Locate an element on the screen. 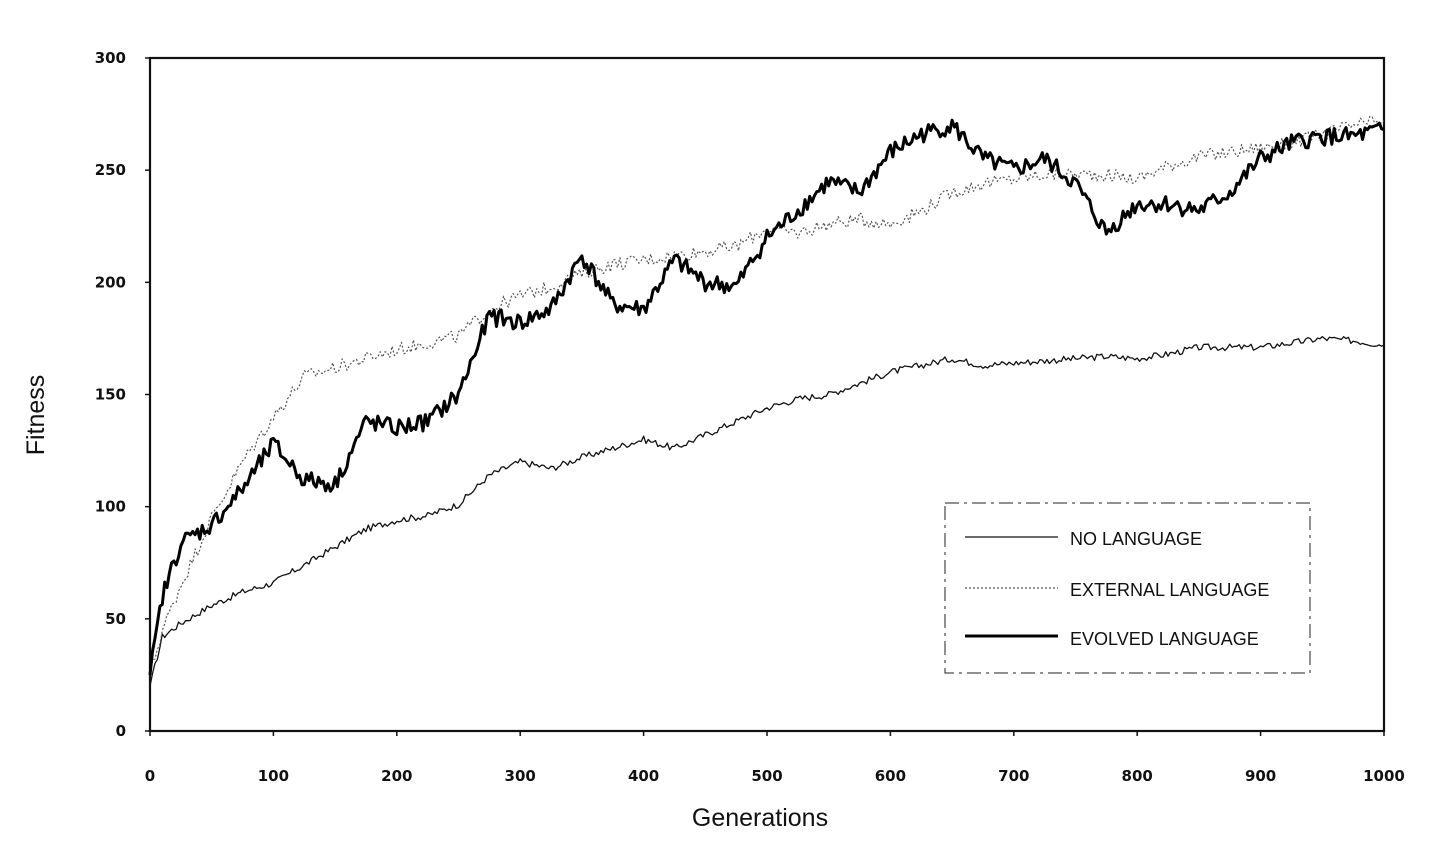  x-tick-label: 600 is located at coordinates (890, 776).